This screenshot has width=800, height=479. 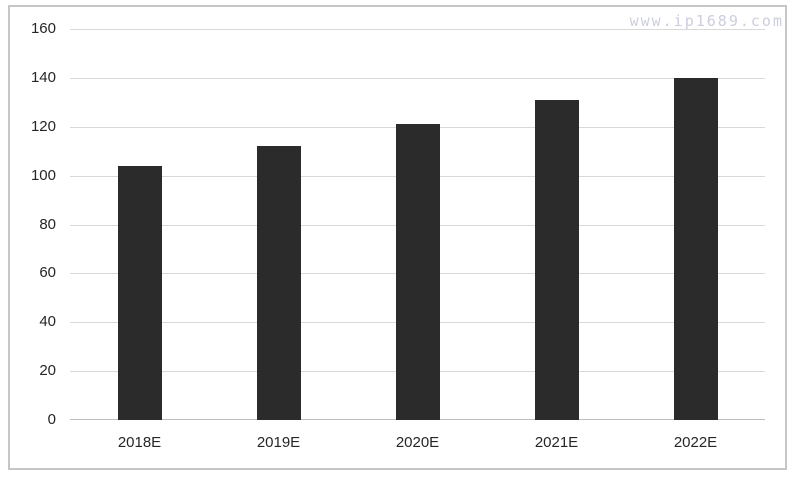 I want to click on x-tick-label: 2020E, so click(x=417, y=442).